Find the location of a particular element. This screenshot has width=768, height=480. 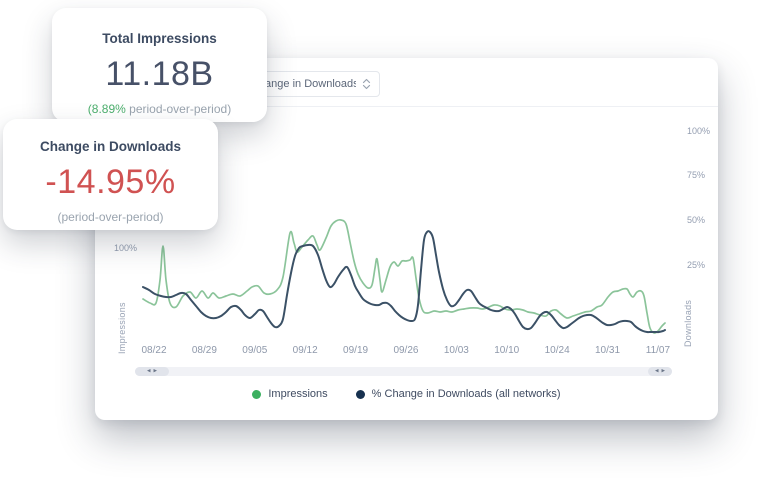

right-axis-title: Downloads is located at coordinates (688, 323).